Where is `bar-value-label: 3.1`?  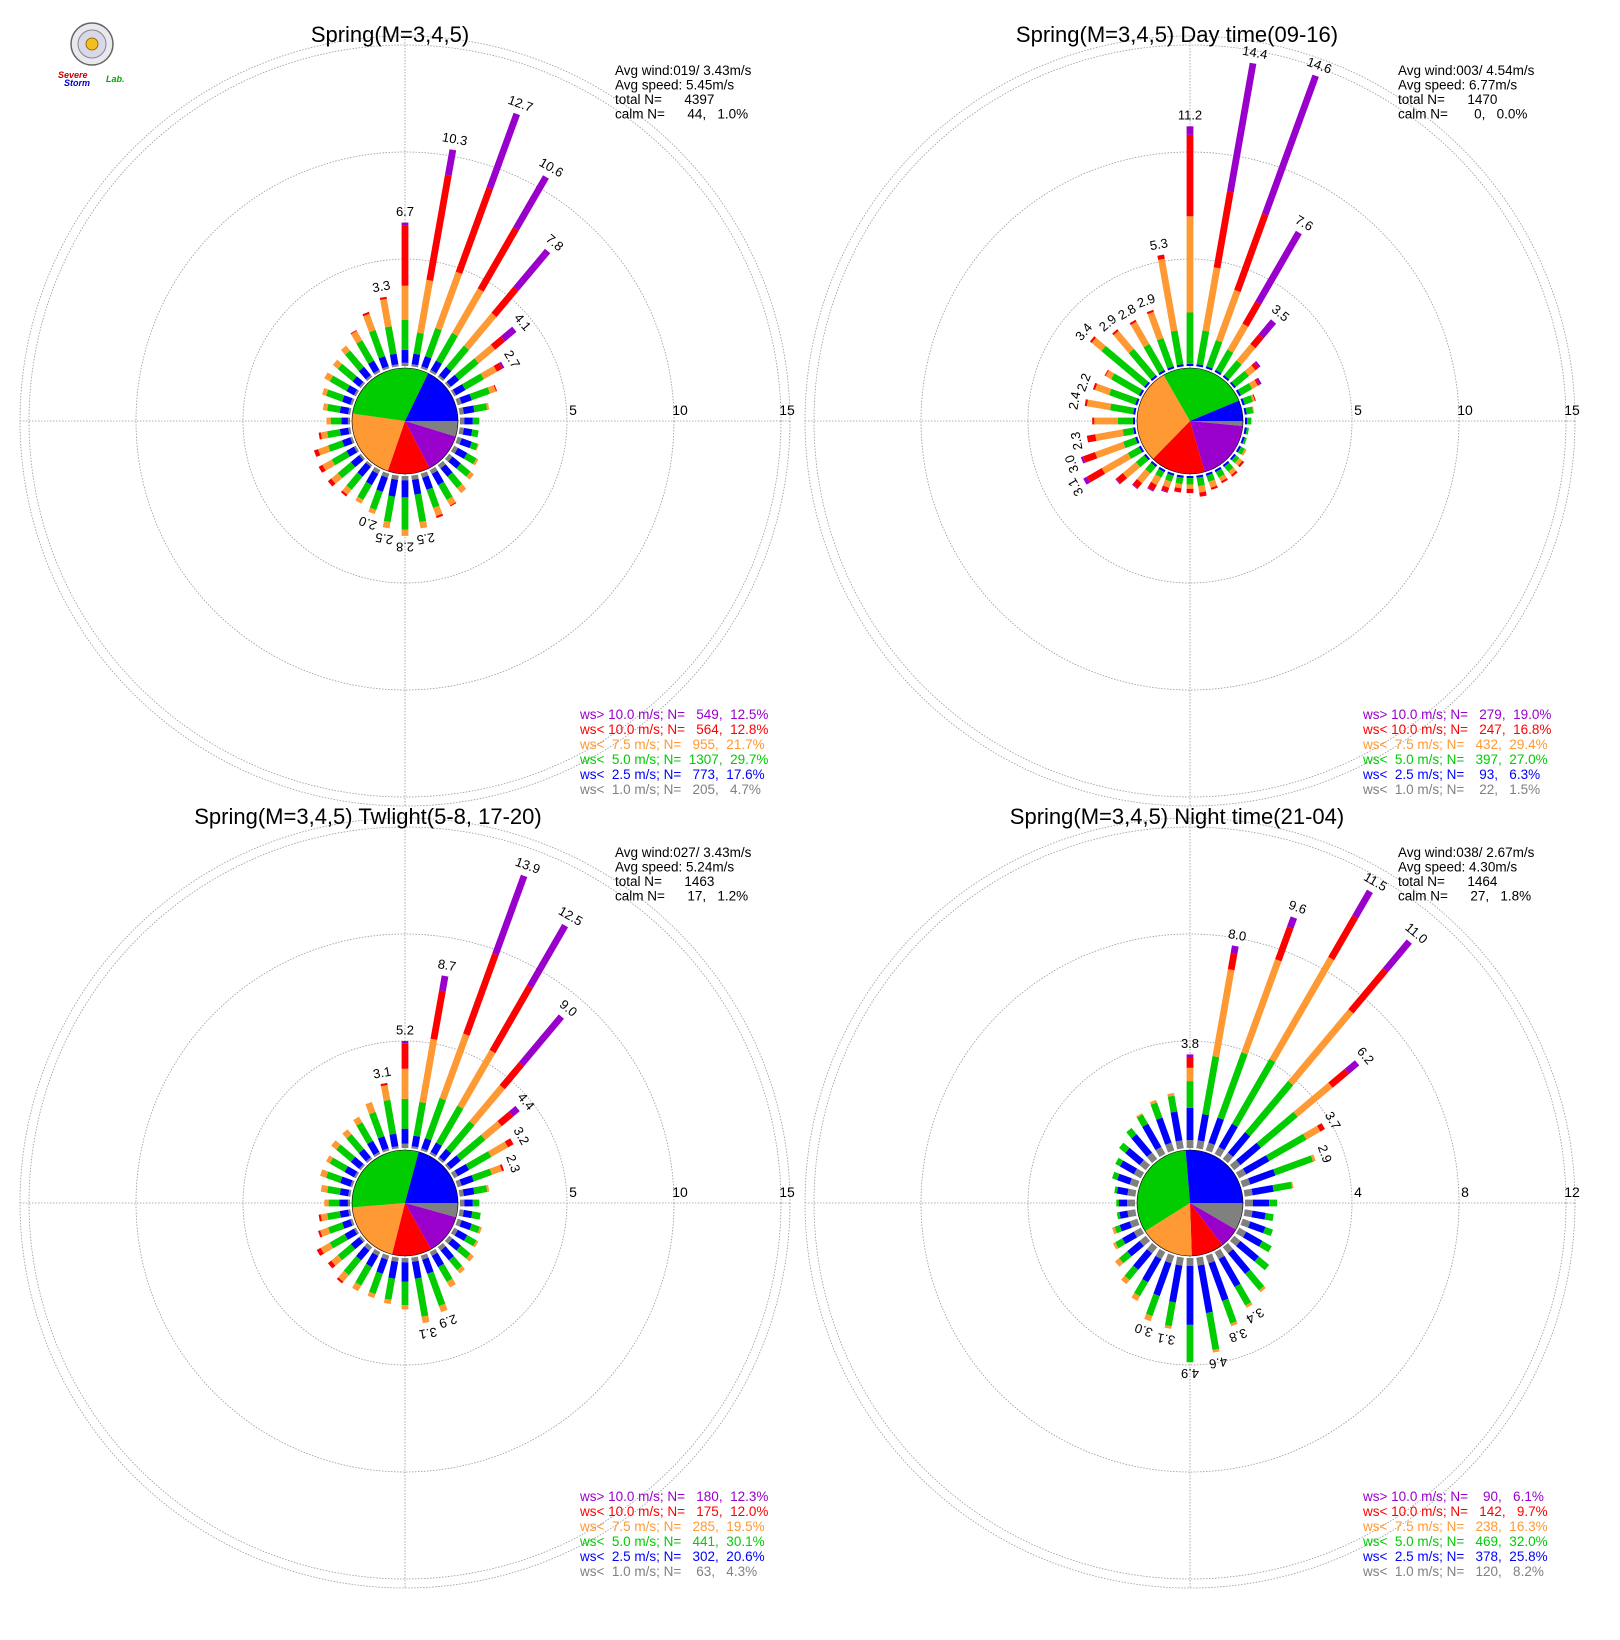
bar-value-label: 3.1 is located at coordinates (1166, 1339).